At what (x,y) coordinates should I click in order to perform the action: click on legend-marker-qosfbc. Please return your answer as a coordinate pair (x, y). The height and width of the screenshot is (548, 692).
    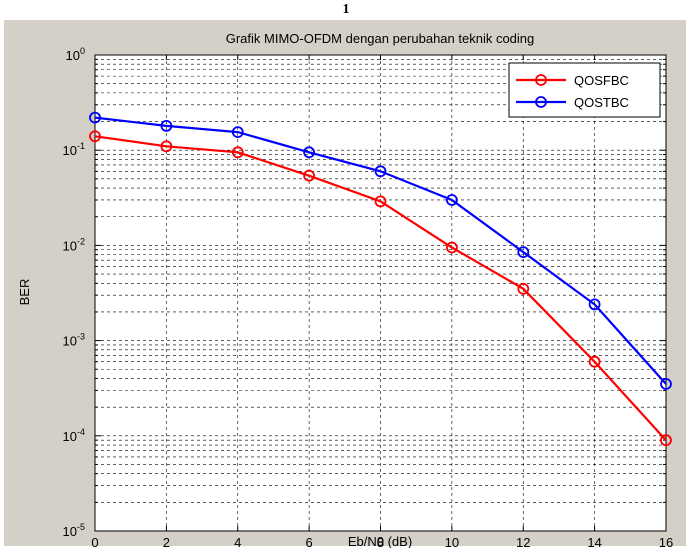
    Looking at the image, I should click on (541, 80).